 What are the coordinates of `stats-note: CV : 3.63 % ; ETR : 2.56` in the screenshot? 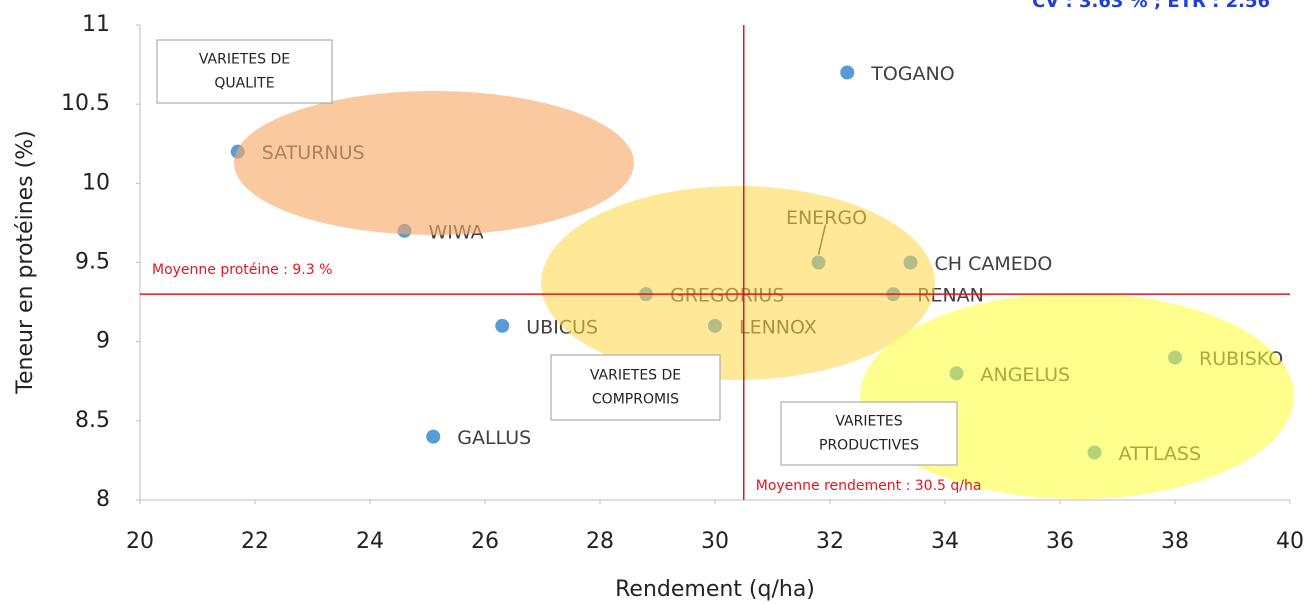 It's located at (1151, 6).